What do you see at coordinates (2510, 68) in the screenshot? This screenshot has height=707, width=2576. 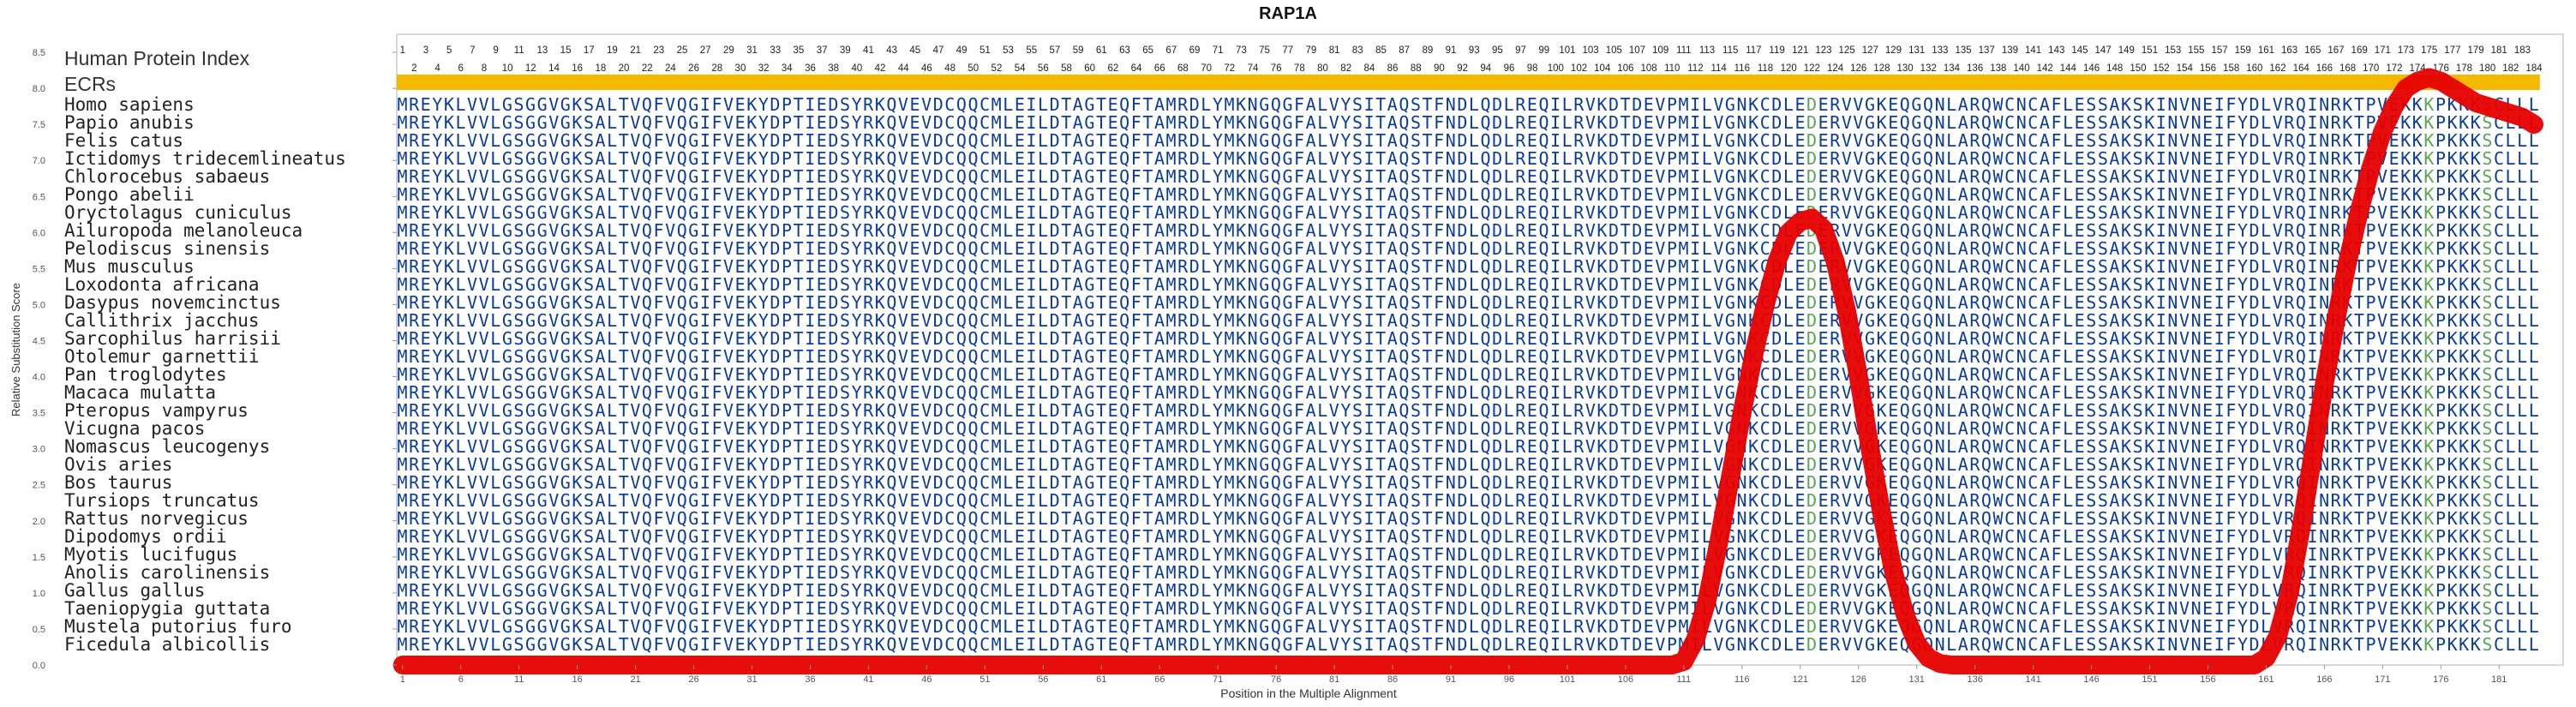 I see `index-number: 182` at bounding box center [2510, 68].